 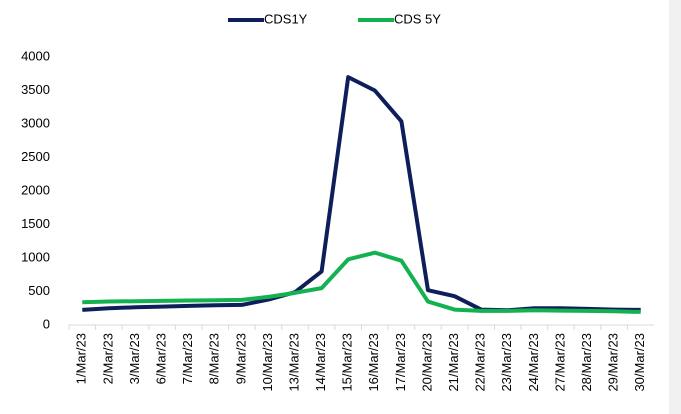 What do you see at coordinates (426, 362) in the screenshot?
I see `x-tick-label: 20/Mar/23` at bounding box center [426, 362].